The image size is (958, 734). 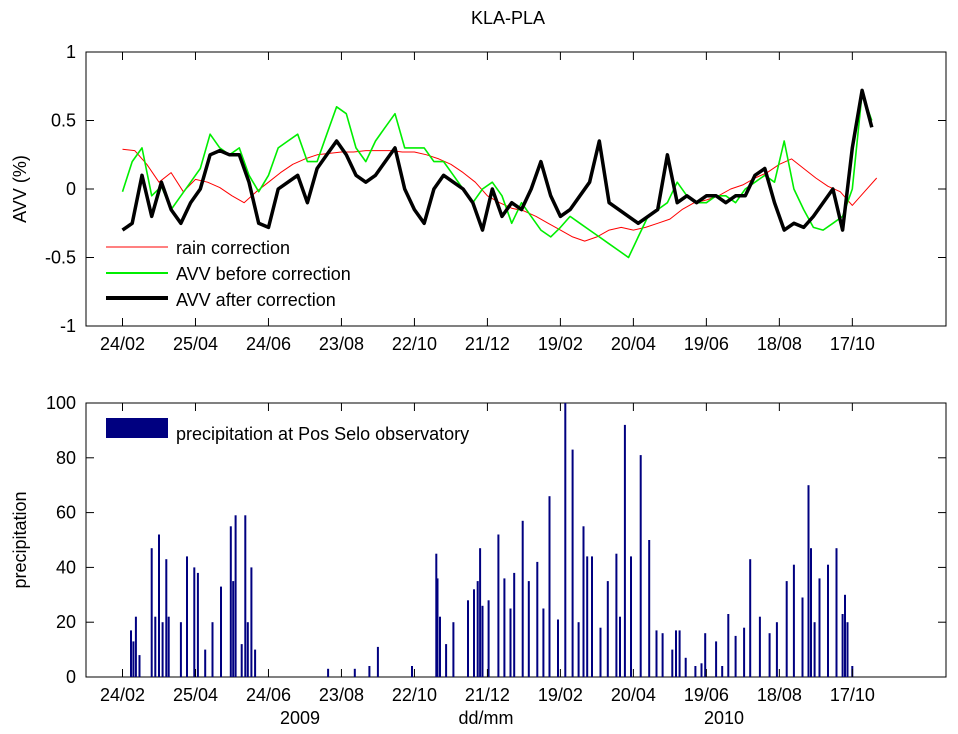 What do you see at coordinates (256, 300) in the screenshot?
I see `legend-label-after: AVV after correction` at bounding box center [256, 300].